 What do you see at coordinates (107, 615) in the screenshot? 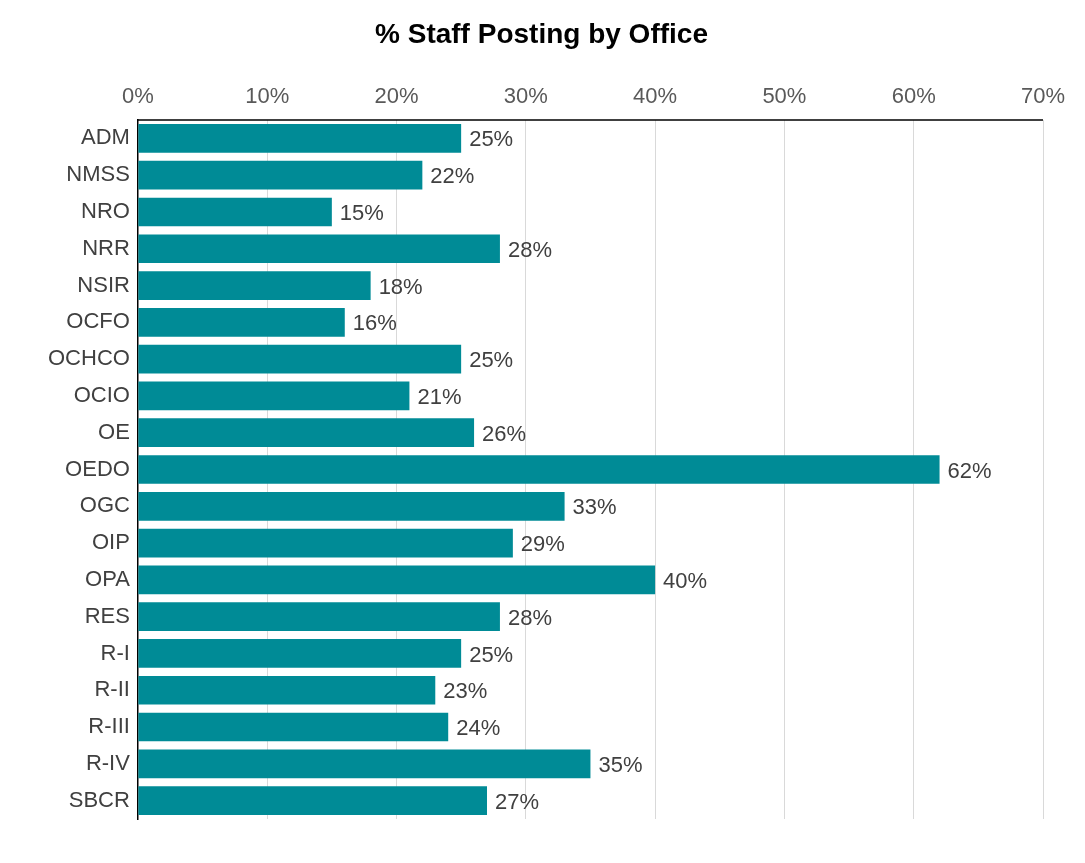
I see `y-tick-label: RES` at bounding box center [107, 615].